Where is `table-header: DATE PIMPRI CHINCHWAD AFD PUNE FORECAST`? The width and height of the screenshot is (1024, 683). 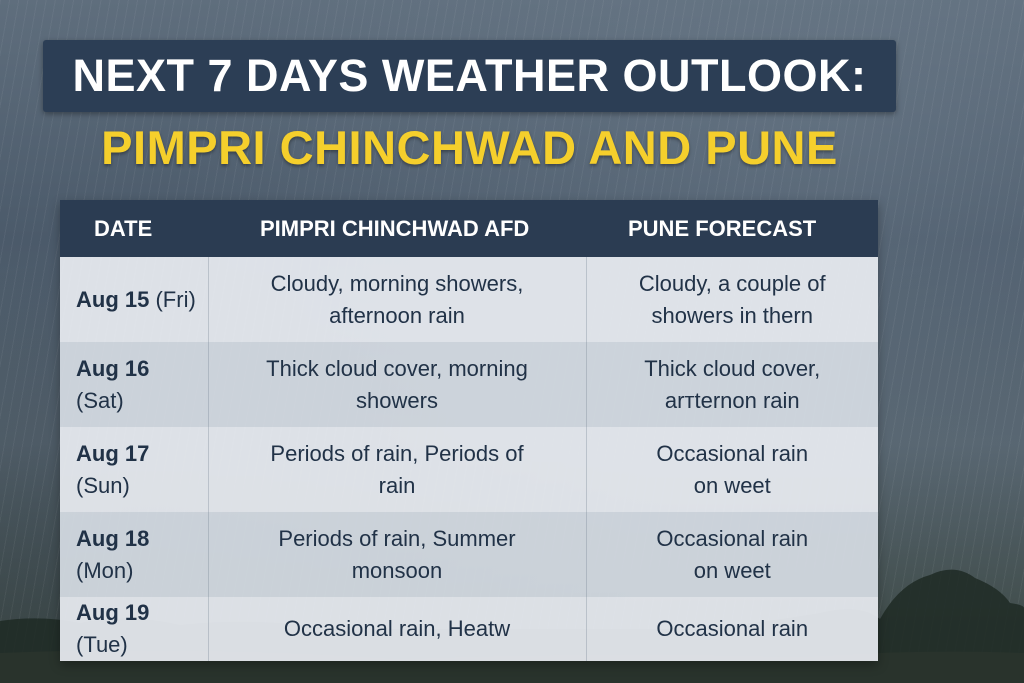
table-header: DATE PIMPRI CHINCHWAD AFD PUNE FORECAST is located at coordinates (469, 228).